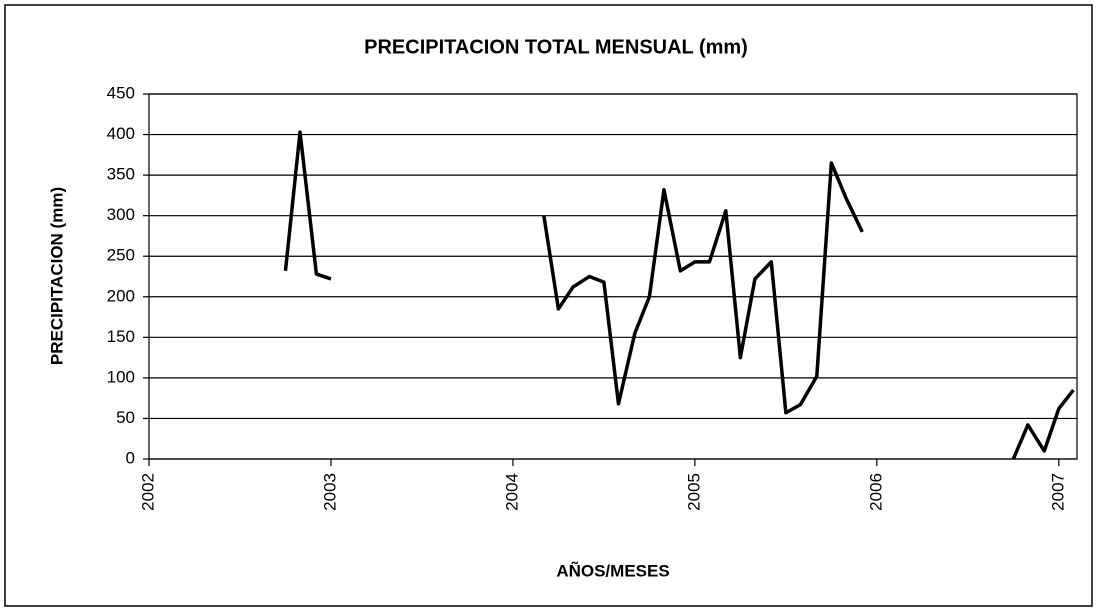  I want to click on x-tick-label: 2004, so click(511, 492).